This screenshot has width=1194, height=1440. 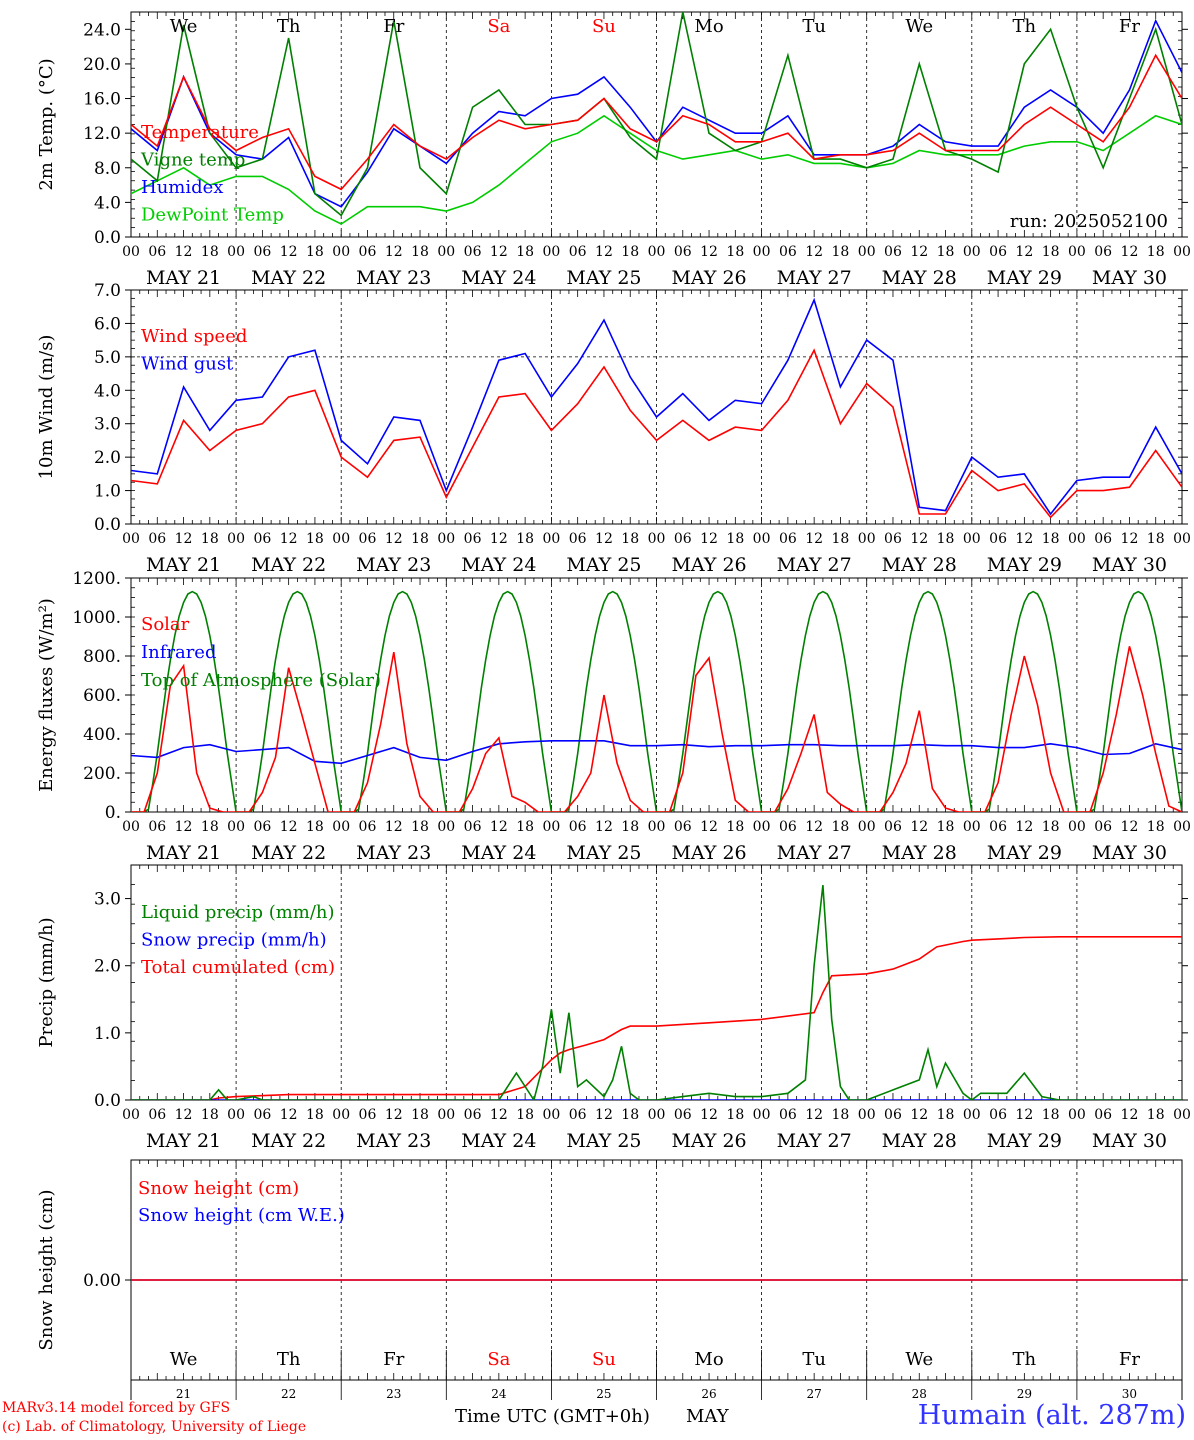 I want to click on legend-entry: Liquid precip (mm/h), so click(x=238, y=912).